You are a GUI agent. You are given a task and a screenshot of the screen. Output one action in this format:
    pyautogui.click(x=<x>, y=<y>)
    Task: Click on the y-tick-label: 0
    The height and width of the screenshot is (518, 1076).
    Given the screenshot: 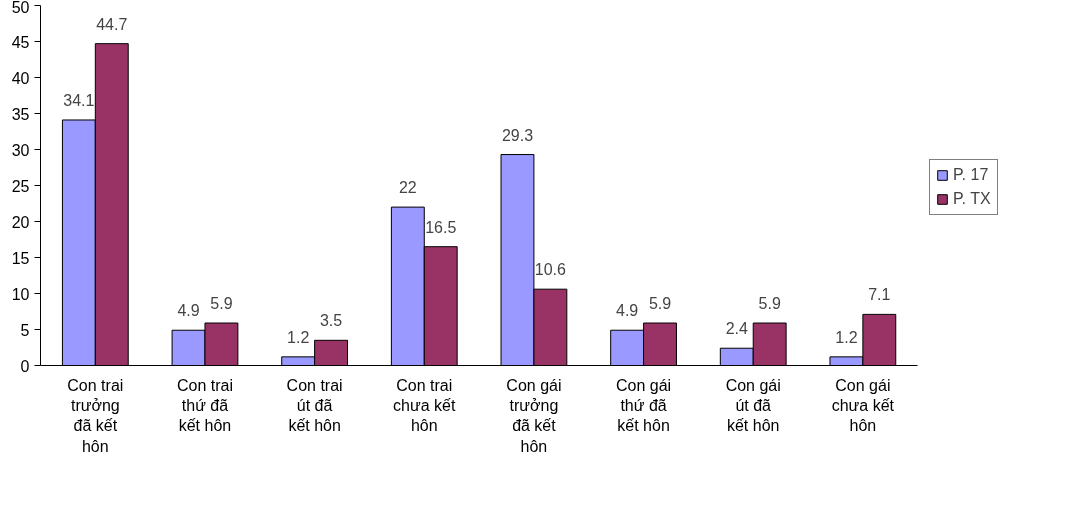 What is the action you would take?
    pyautogui.click(x=25, y=366)
    